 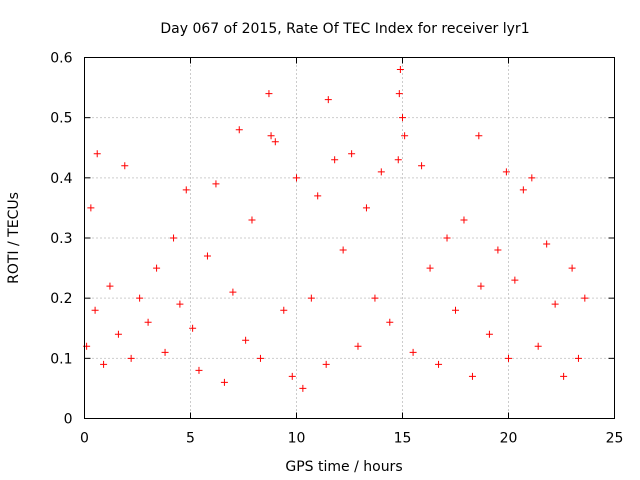 What do you see at coordinates (297, 439) in the screenshot?
I see `x-tick-label: 10` at bounding box center [297, 439].